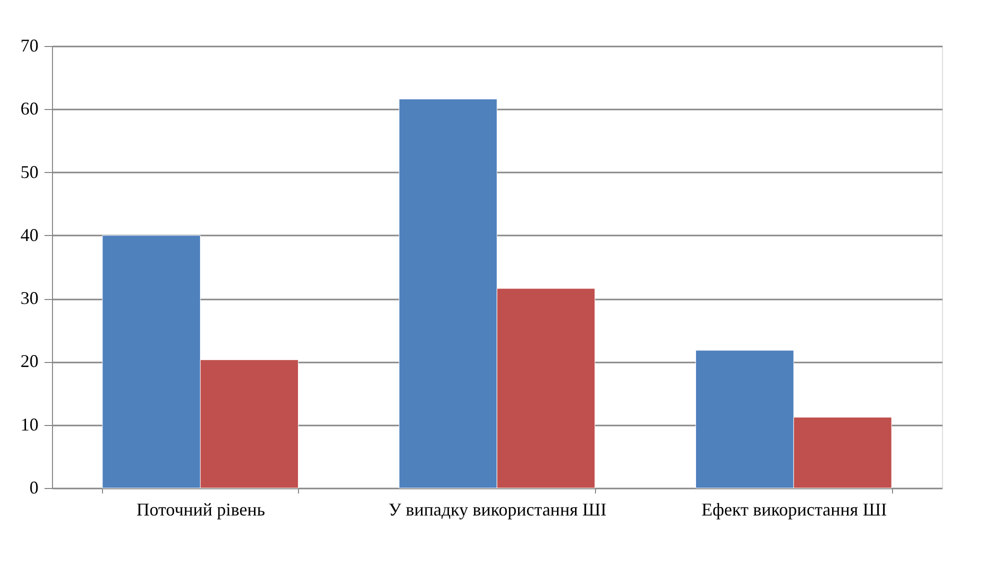  Describe the element at coordinates (29, 172) in the screenshot. I see `y-tick-label: 50` at that location.